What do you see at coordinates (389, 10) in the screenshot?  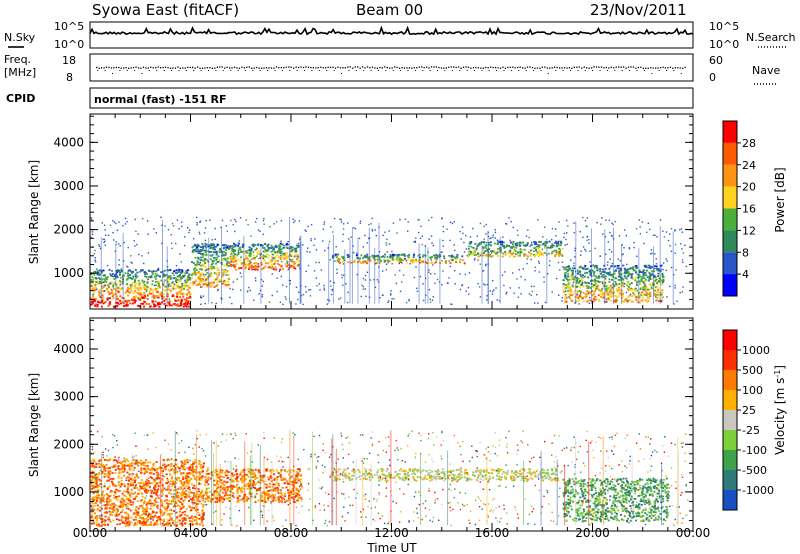 I see `beam-title: Beam 00` at bounding box center [389, 10].